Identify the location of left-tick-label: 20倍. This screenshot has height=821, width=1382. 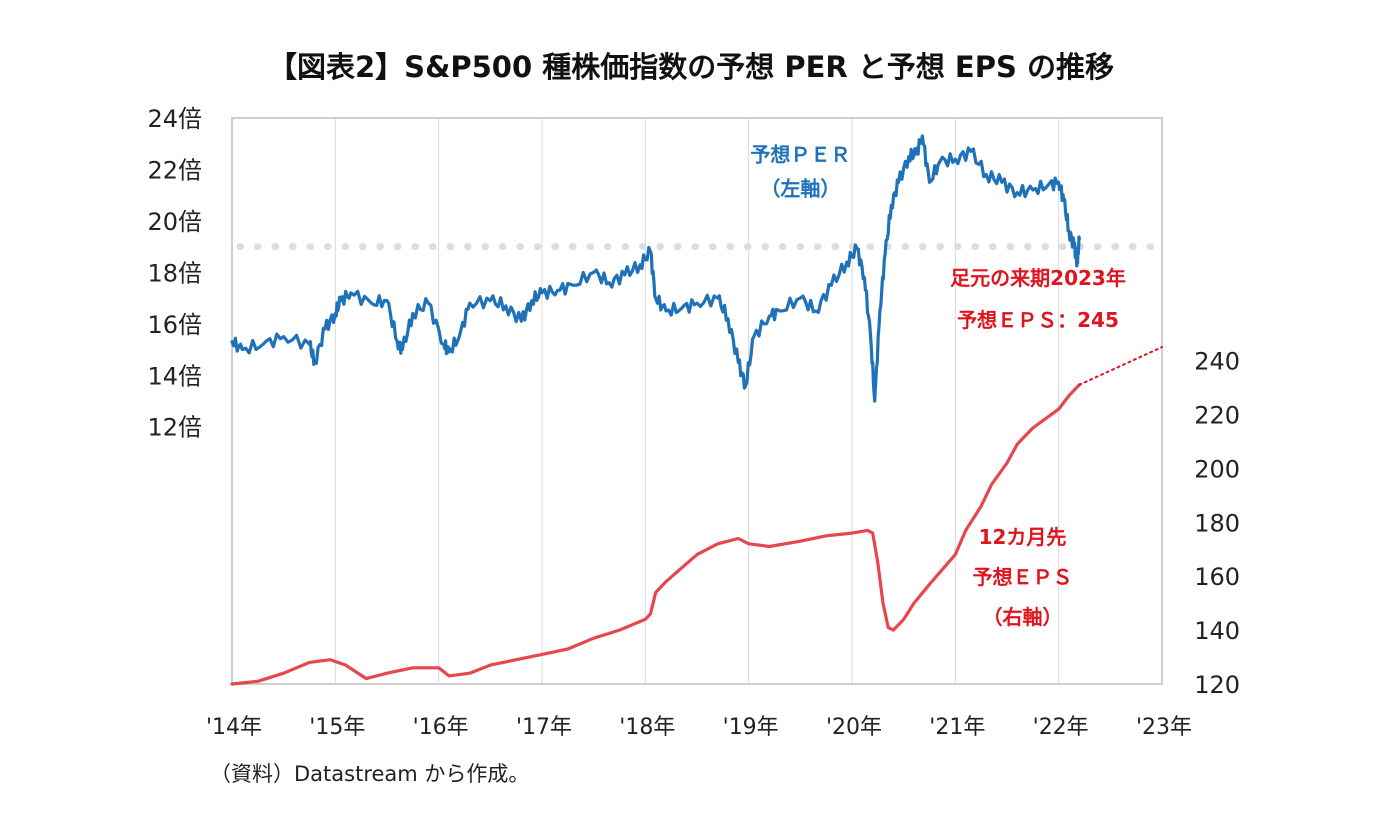
(174, 222).